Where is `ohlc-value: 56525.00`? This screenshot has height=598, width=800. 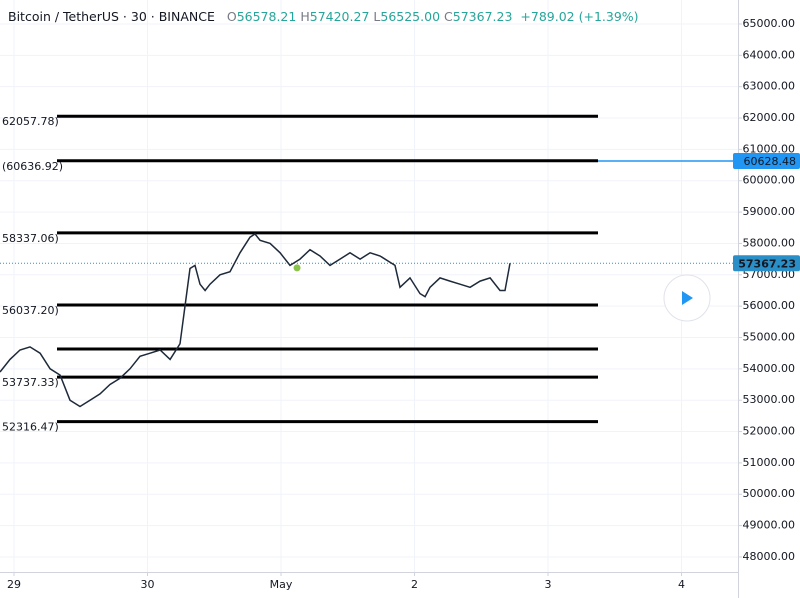
ohlc-value: 56525.00 is located at coordinates (410, 16).